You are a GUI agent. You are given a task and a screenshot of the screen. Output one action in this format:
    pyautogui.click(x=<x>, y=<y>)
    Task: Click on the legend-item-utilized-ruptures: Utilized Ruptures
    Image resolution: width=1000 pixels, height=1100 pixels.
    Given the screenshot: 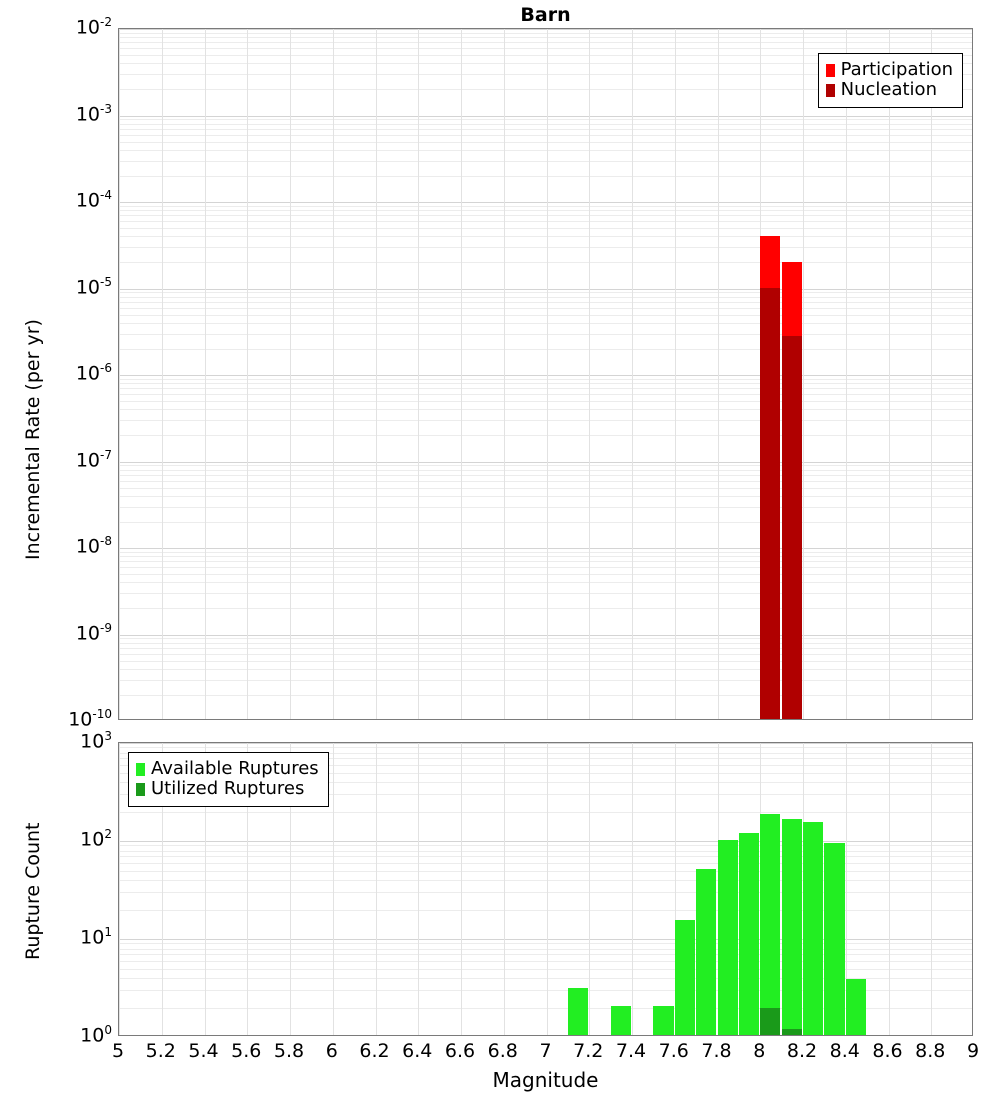 What is the action you would take?
    pyautogui.click(x=227, y=789)
    